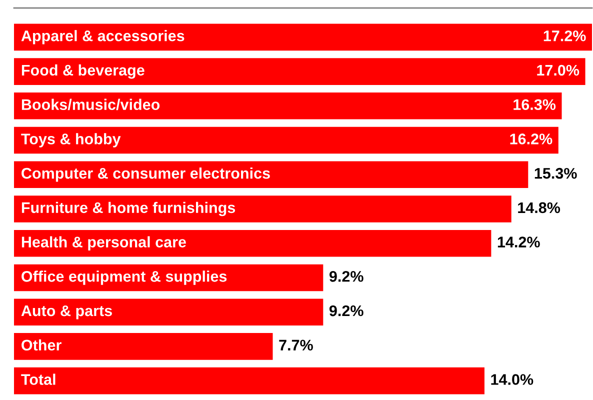 This screenshot has width=593, height=400. Describe the element at coordinates (146, 175) in the screenshot. I see `y-tick-label: Computer & consumer electronics` at that location.